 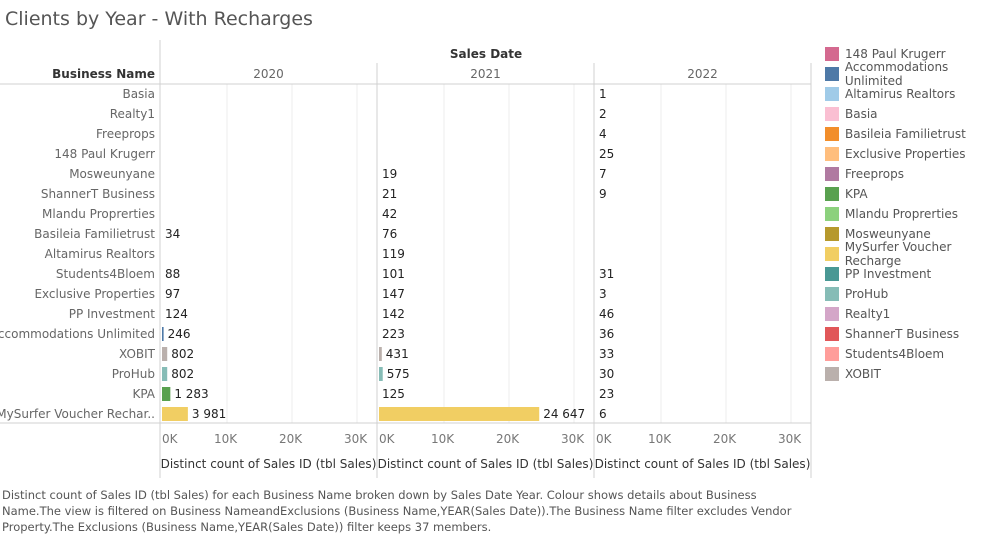 I want to click on data-label: 6, so click(x=603, y=414).